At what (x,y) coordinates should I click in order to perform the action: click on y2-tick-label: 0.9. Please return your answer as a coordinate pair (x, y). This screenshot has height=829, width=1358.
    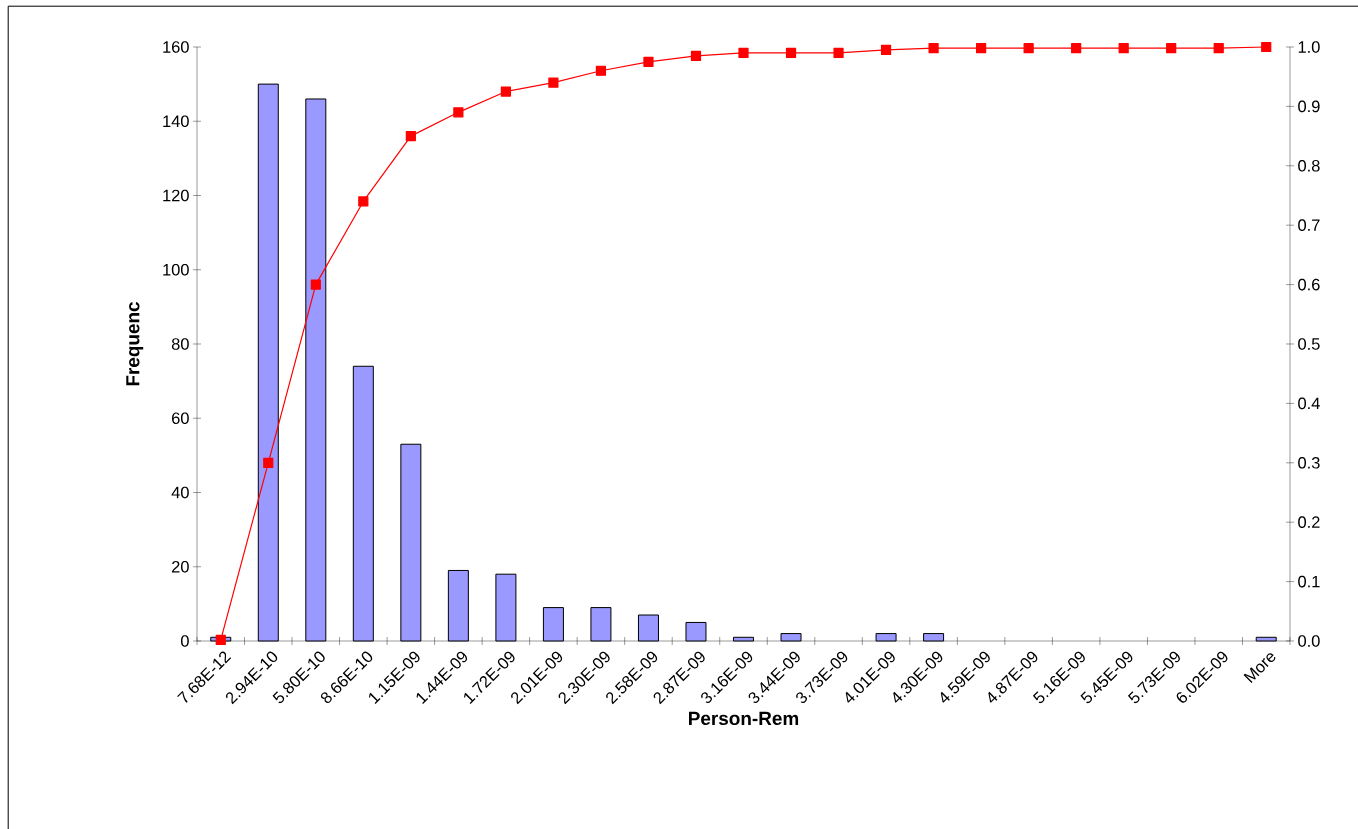
    Looking at the image, I should click on (1309, 106).